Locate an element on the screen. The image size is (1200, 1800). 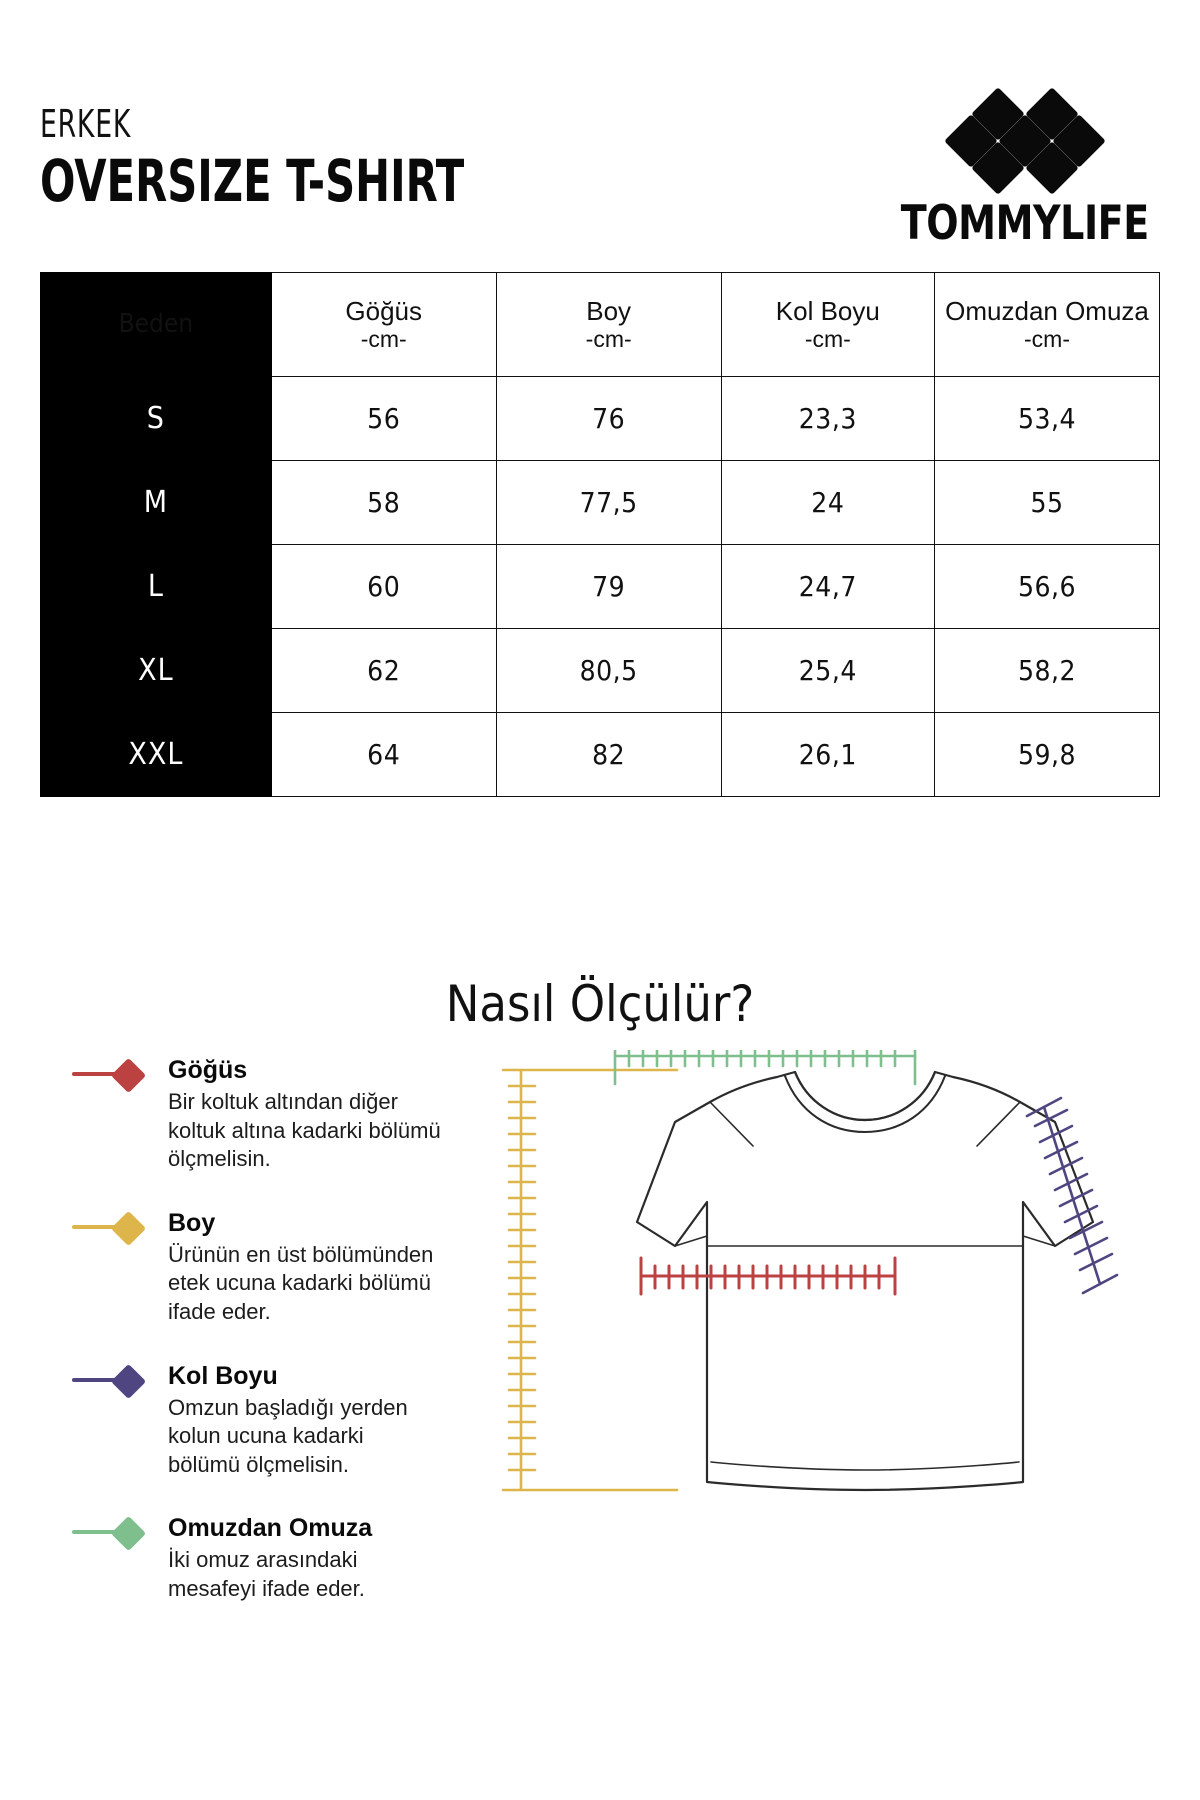
cell-gogus: 62 is located at coordinates (383, 670).